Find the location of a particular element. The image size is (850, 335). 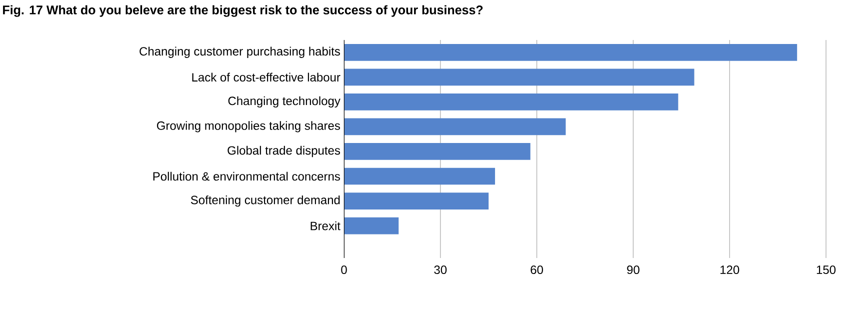

y-tick-label: Global trade disputes is located at coordinates (284, 152).